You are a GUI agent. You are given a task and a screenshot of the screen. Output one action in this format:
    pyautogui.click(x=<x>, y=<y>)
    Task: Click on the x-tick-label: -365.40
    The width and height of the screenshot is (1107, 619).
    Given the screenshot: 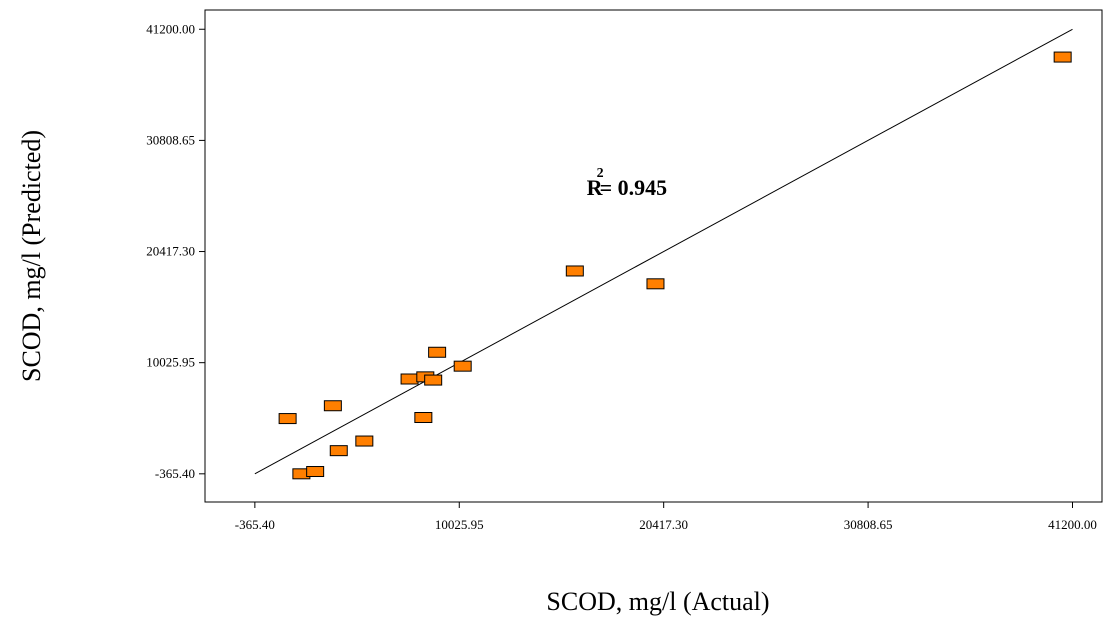 What is the action you would take?
    pyautogui.click(x=255, y=524)
    